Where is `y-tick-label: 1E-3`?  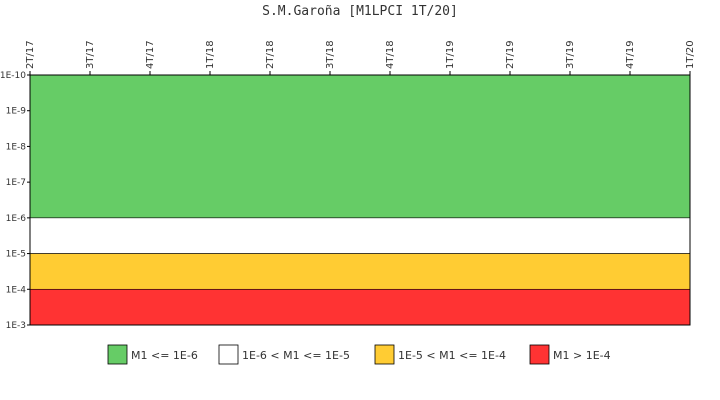 y-tick-label: 1E-3 is located at coordinates (16, 326).